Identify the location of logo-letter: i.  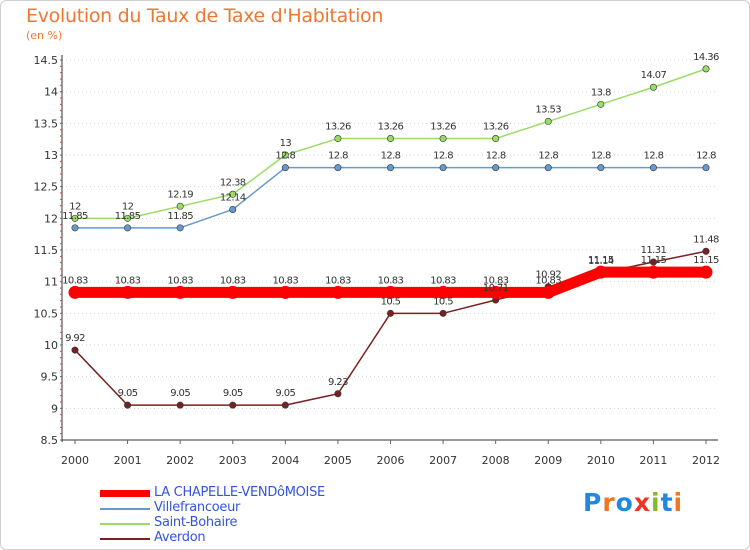
(656, 502).